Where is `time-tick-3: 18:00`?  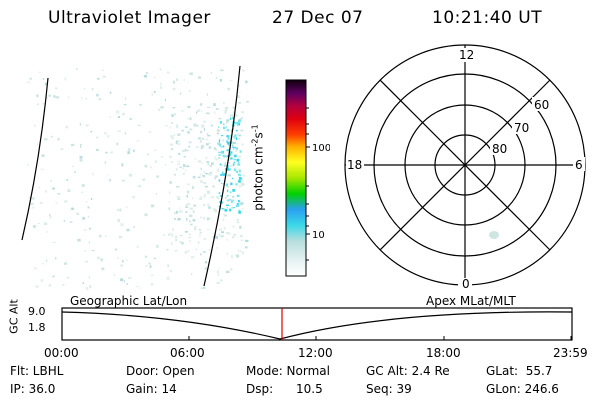
time-tick-3: 18:00 is located at coordinates (443, 353).